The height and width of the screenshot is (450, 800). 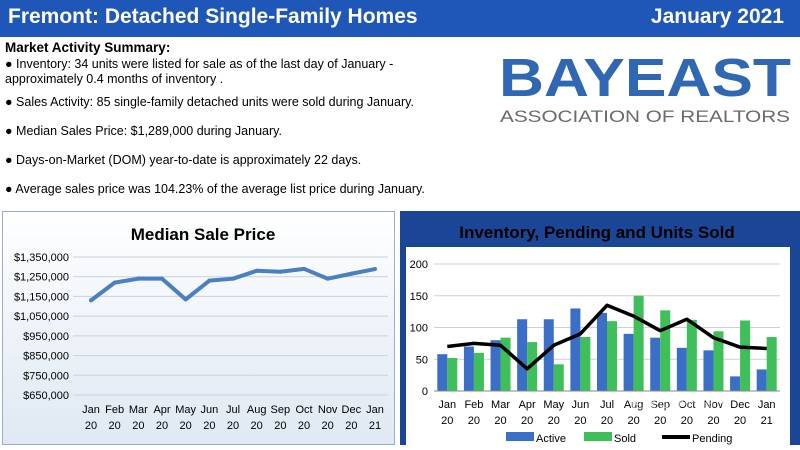 I want to click on legend-label-active: Active, so click(x=551, y=439).